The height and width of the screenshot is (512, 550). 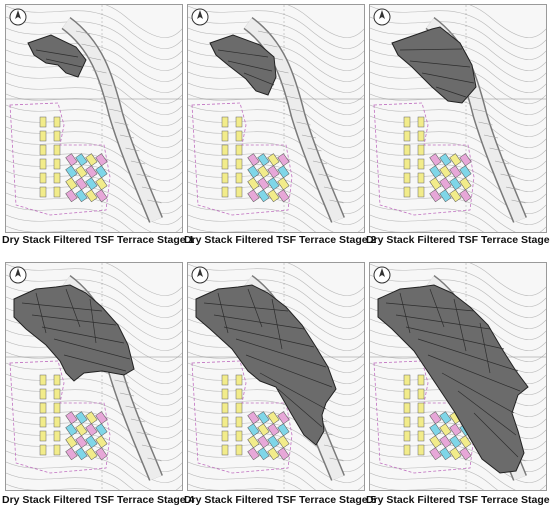 What do you see at coordinates (94, 376) in the screenshot?
I see `stage-4-map` at bounding box center [94, 376].